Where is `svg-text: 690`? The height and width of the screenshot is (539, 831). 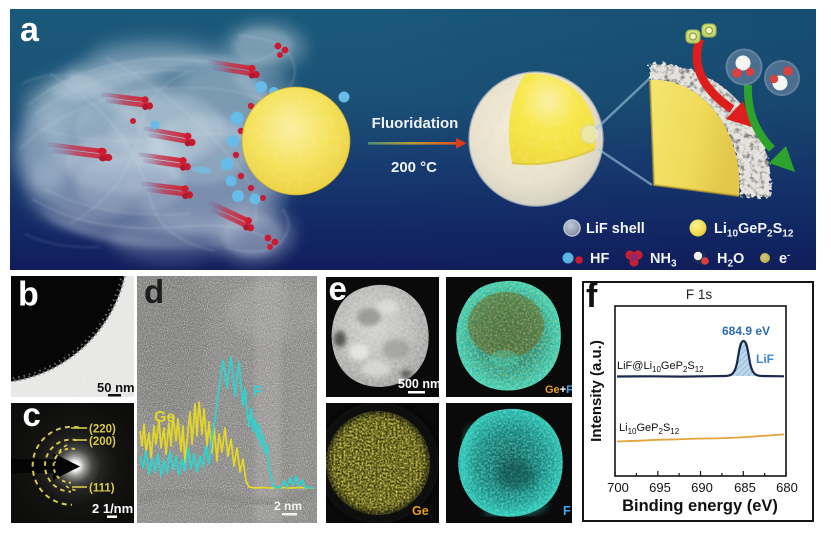 svg-text: 690 is located at coordinates (702, 487).